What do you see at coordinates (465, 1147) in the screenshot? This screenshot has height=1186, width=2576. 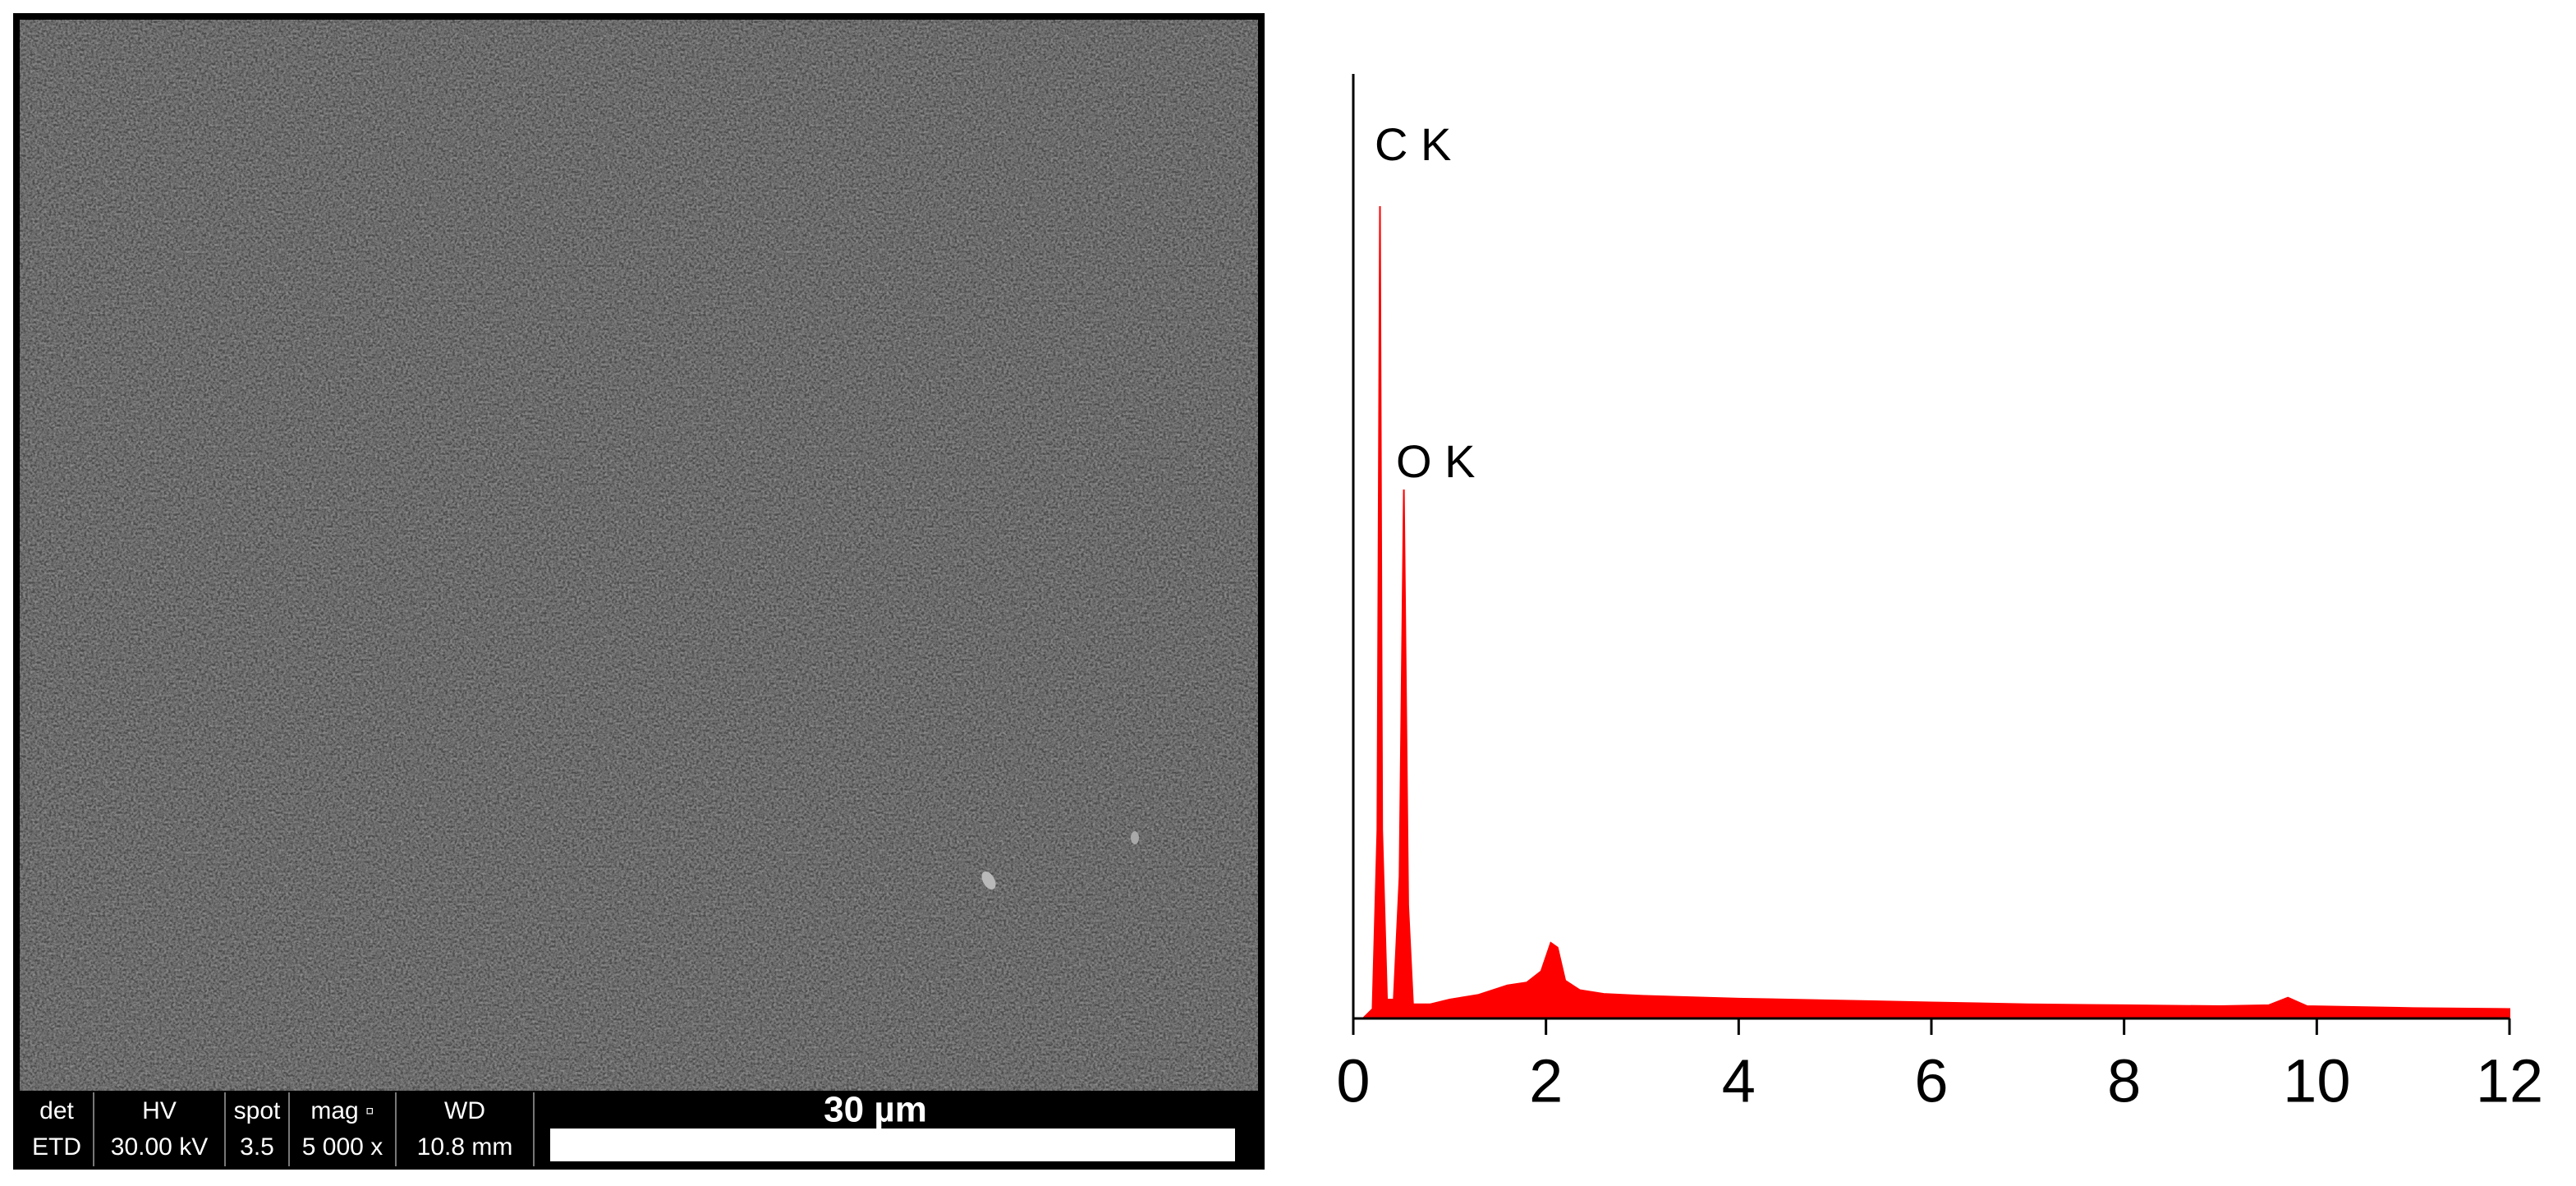 I see `info-value: 10.8 mm` at bounding box center [465, 1147].